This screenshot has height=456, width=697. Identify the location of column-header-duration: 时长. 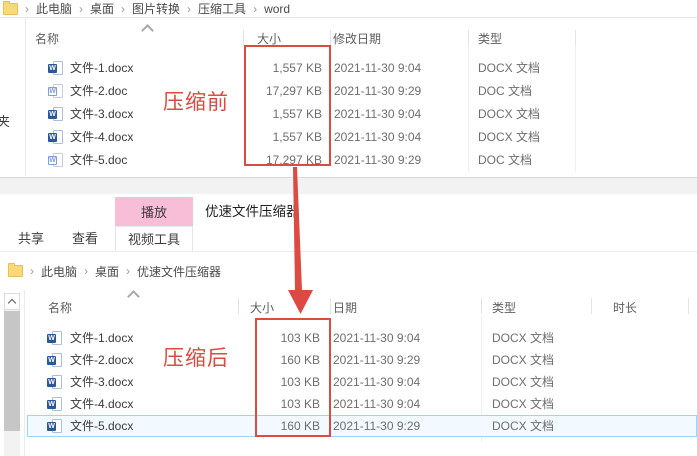
(625, 308).